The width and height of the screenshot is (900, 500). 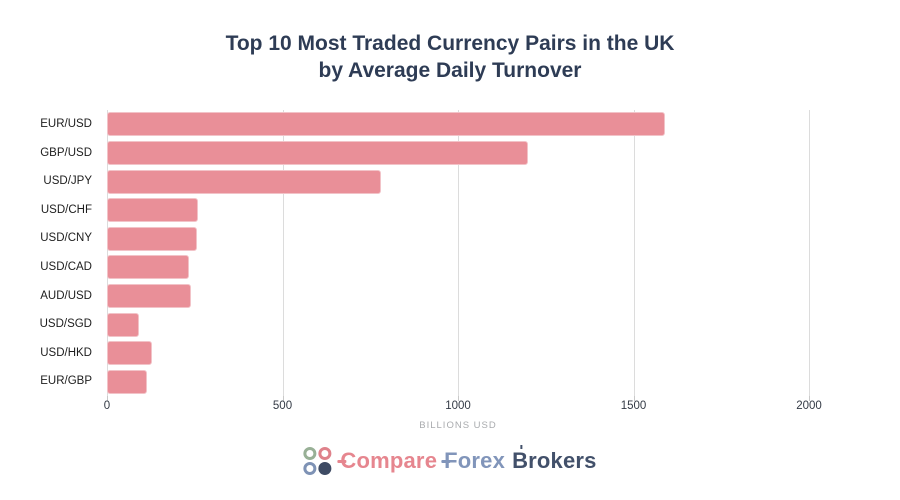 I want to click on chart-title-line2: by Average Daily Turnover, so click(x=450, y=70).